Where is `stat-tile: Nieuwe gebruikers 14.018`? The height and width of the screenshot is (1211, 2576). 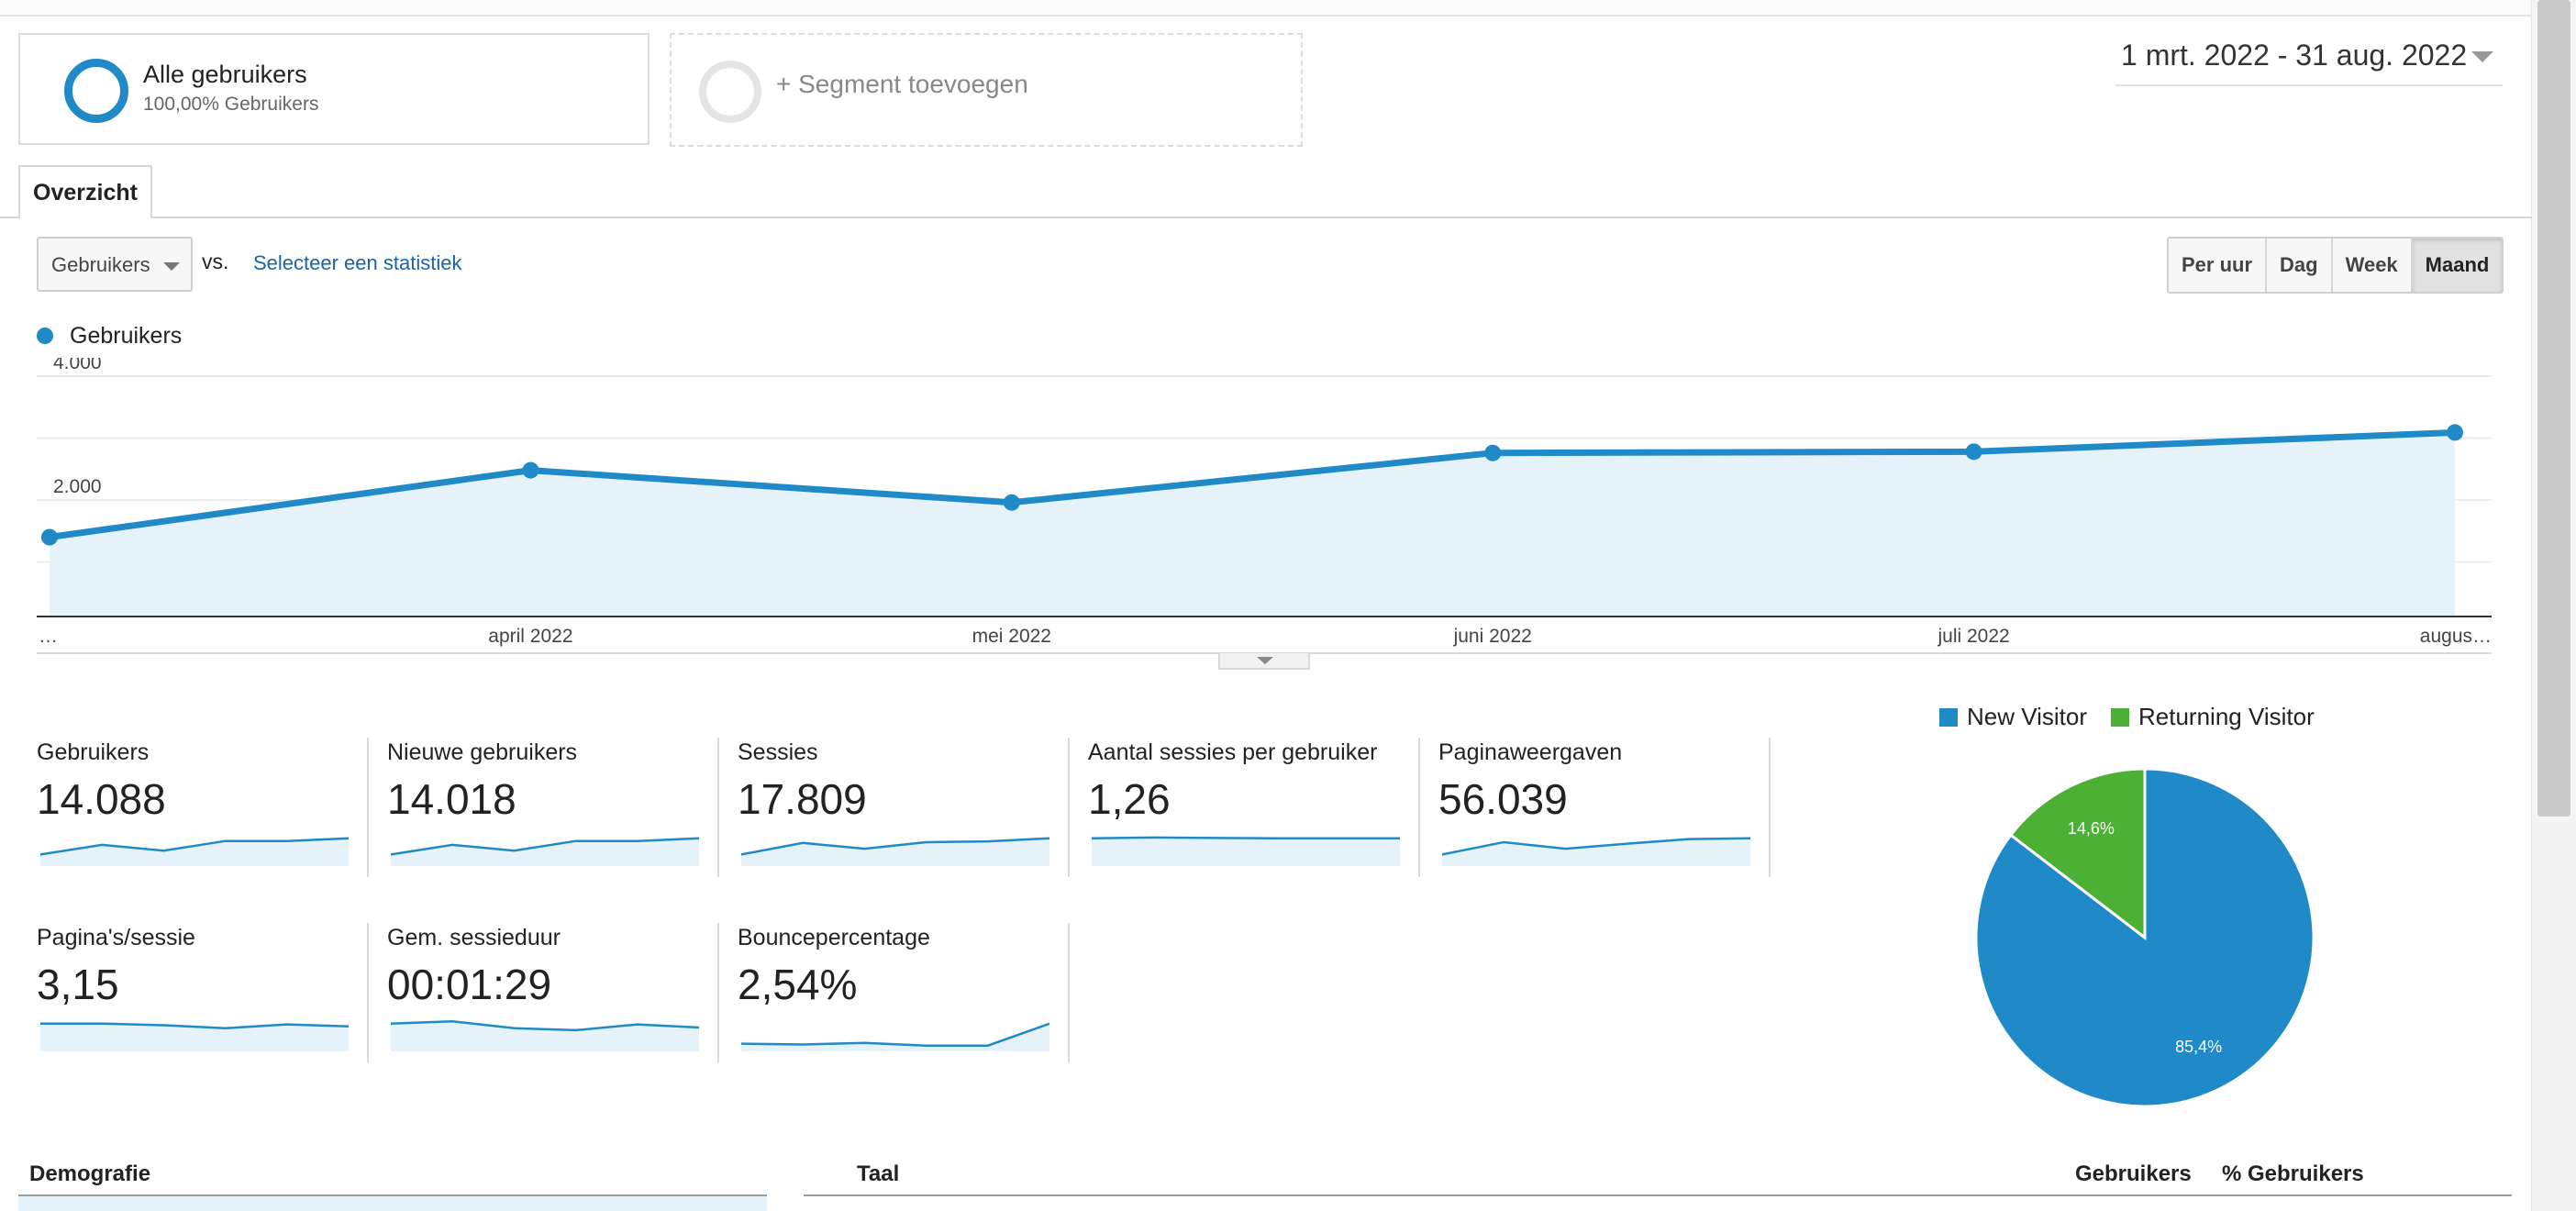
stat-tile: Nieuwe gebruikers 14.018 is located at coordinates (561, 811).